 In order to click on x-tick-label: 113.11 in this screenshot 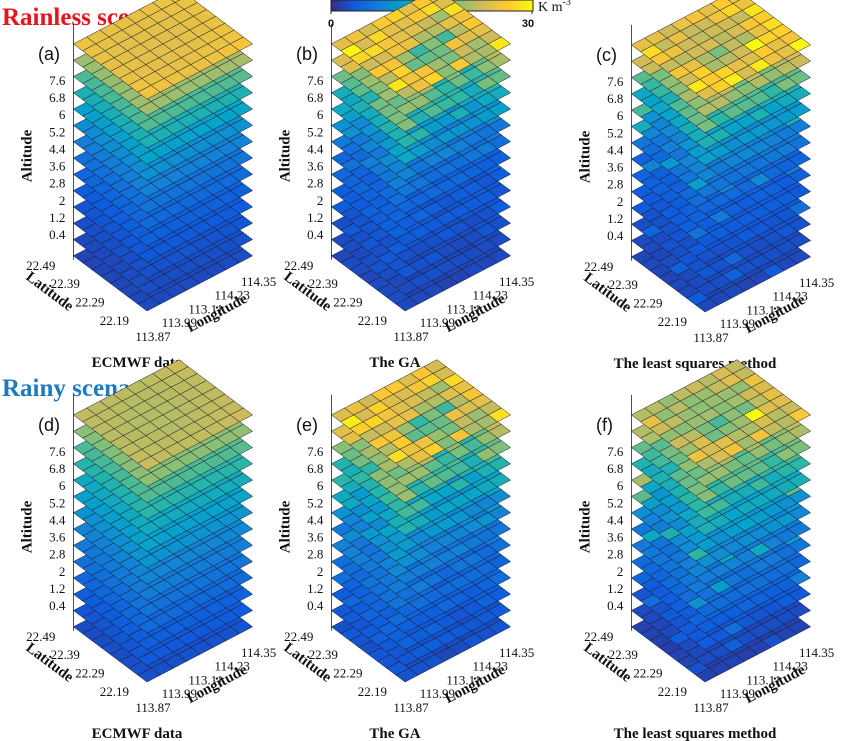, I will do `click(205, 308)`.